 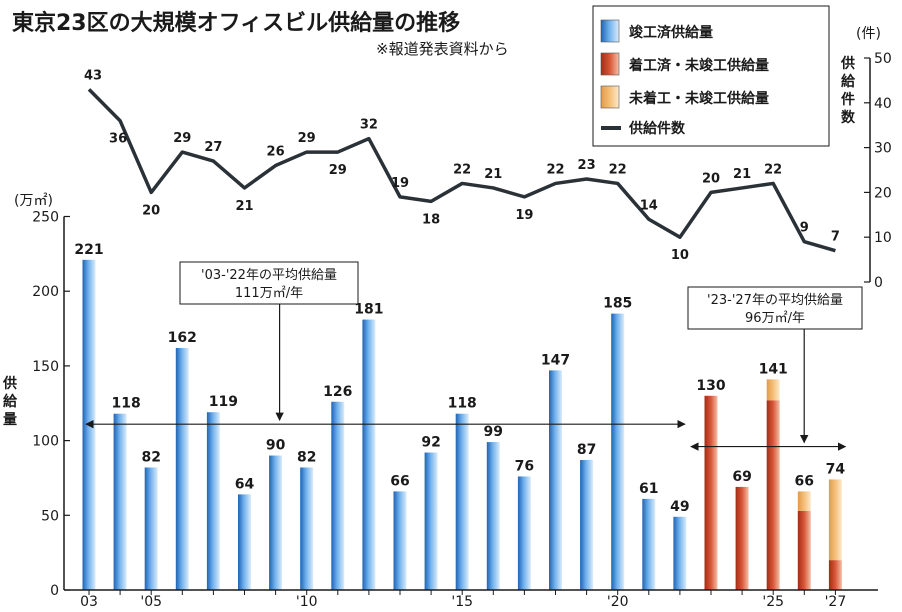 What do you see at coordinates (369, 454) in the screenshot?
I see `bar-completed-2012` at bounding box center [369, 454].